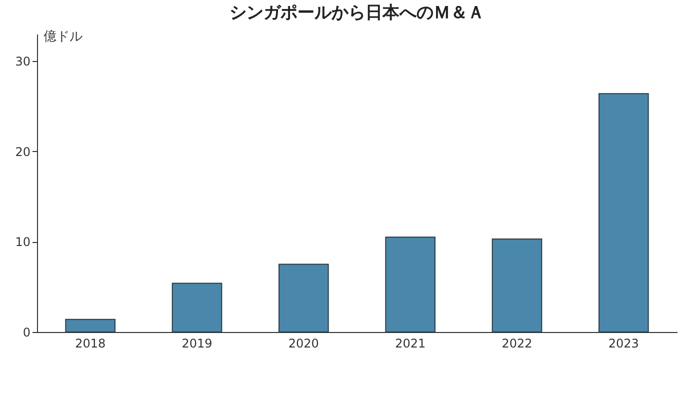 This screenshot has height=411, width=696. I want to click on chart-title: シンガポールから日本へのＭ＆Ａ, so click(357, 13).